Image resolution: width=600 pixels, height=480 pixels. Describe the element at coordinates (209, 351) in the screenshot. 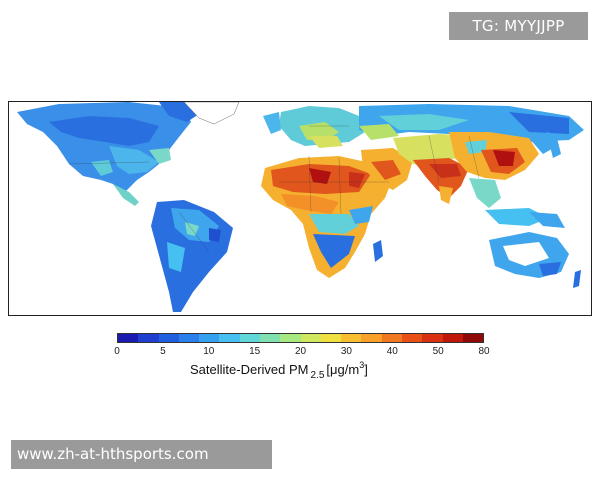

I see `colorbar-tick-label: 10` at that location.